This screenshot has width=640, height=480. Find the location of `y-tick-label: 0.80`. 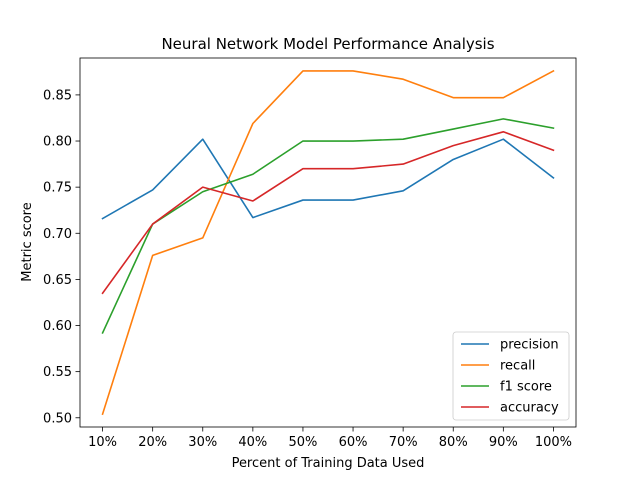

y-tick-label: 0.80 is located at coordinates (57, 142).